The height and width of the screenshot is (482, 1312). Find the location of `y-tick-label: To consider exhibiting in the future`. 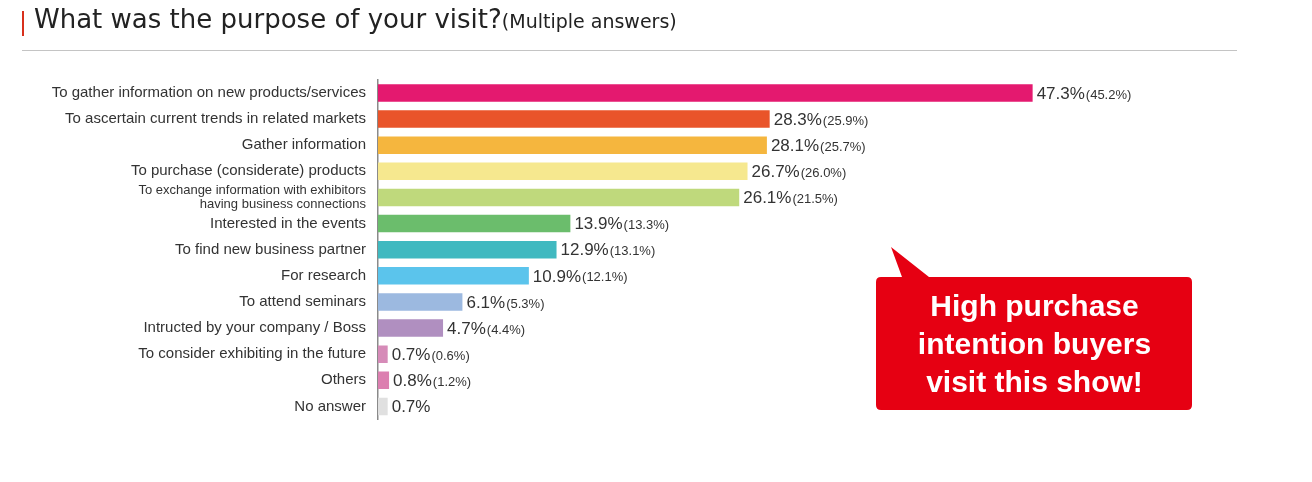

y-tick-label: To consider exhibiting in the future is located at coordinates (252, 353).